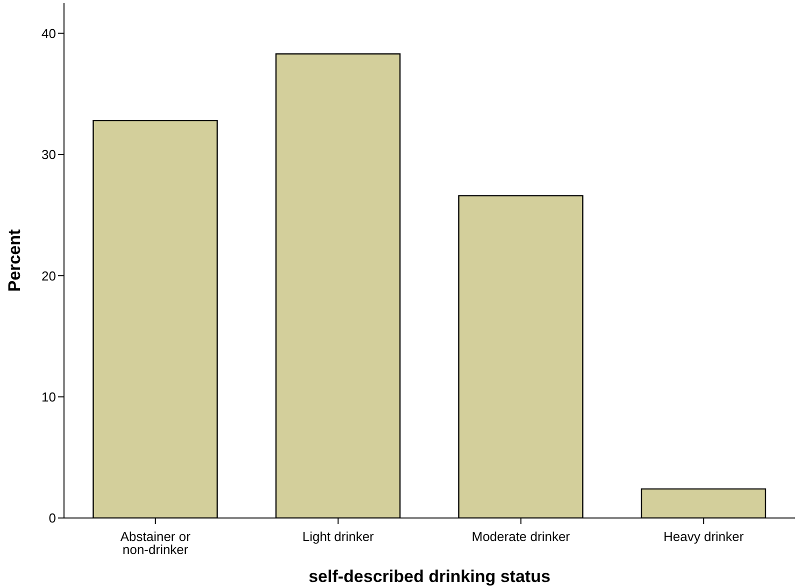 Image resolution: width=796 pixels, height=586 pixels. What do you see at coordinates (49, 396) in the screenshot?
I see `y-tick-label: 10` at bounding box center [49, 396].